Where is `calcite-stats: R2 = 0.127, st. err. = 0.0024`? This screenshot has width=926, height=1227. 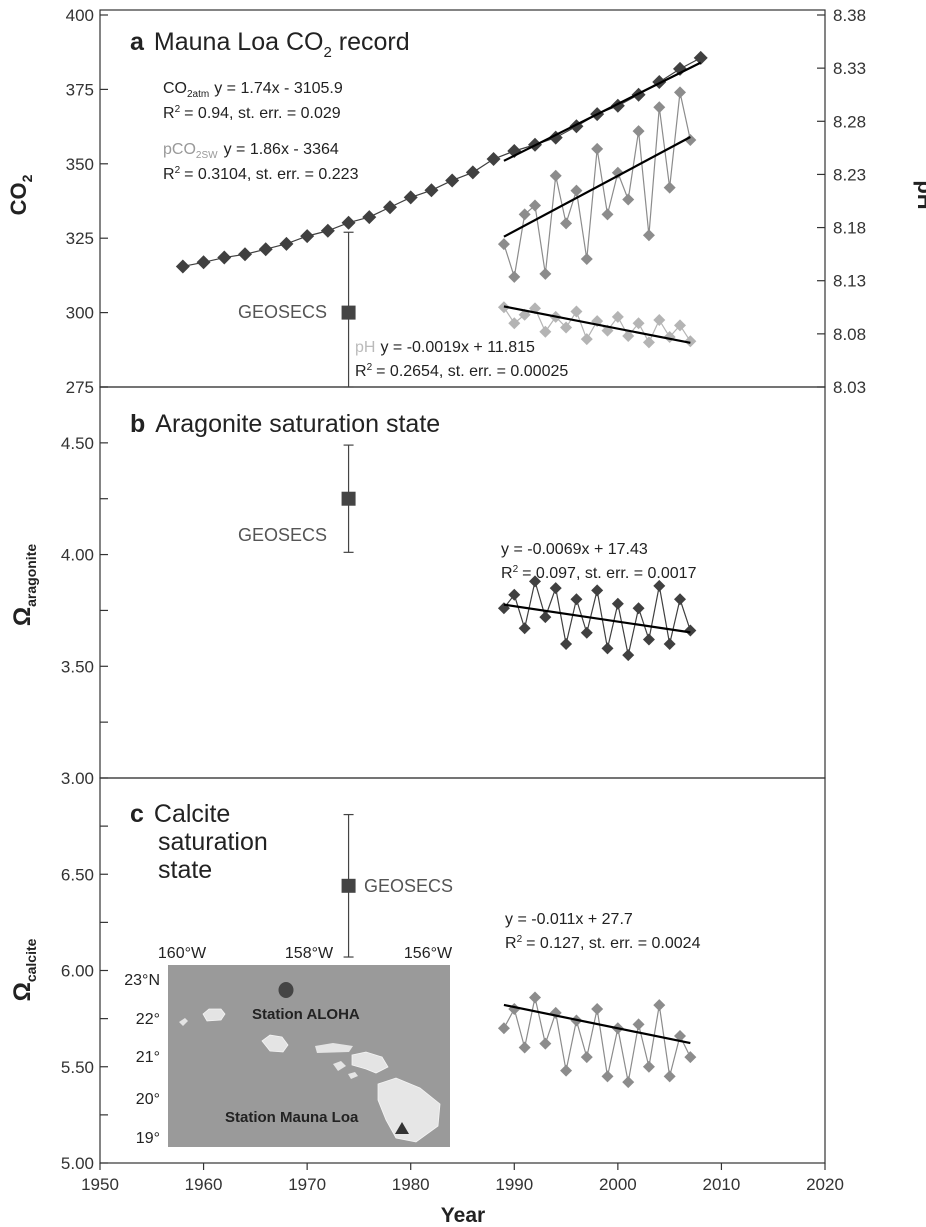 calcite-stats: R2 = 0.127, st. err. = 0.0024 is located at coordinates (603, 943).